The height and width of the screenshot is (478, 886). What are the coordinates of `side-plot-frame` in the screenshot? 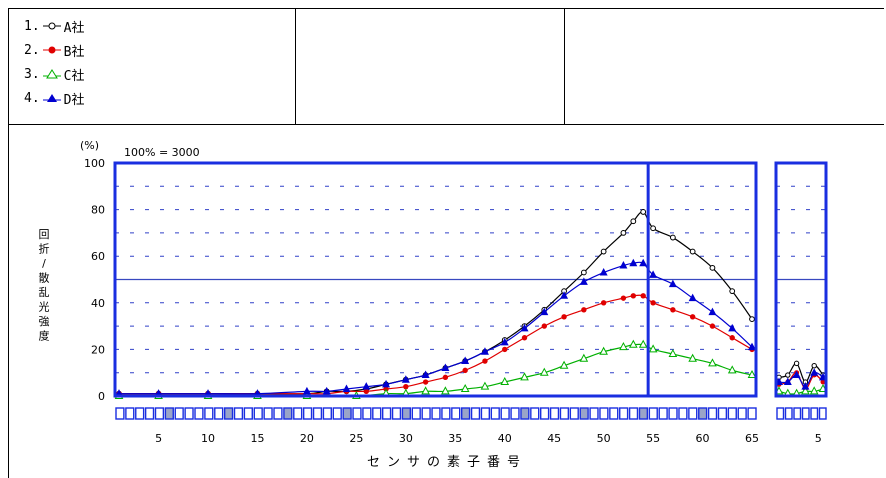 It's located at (801, 279).